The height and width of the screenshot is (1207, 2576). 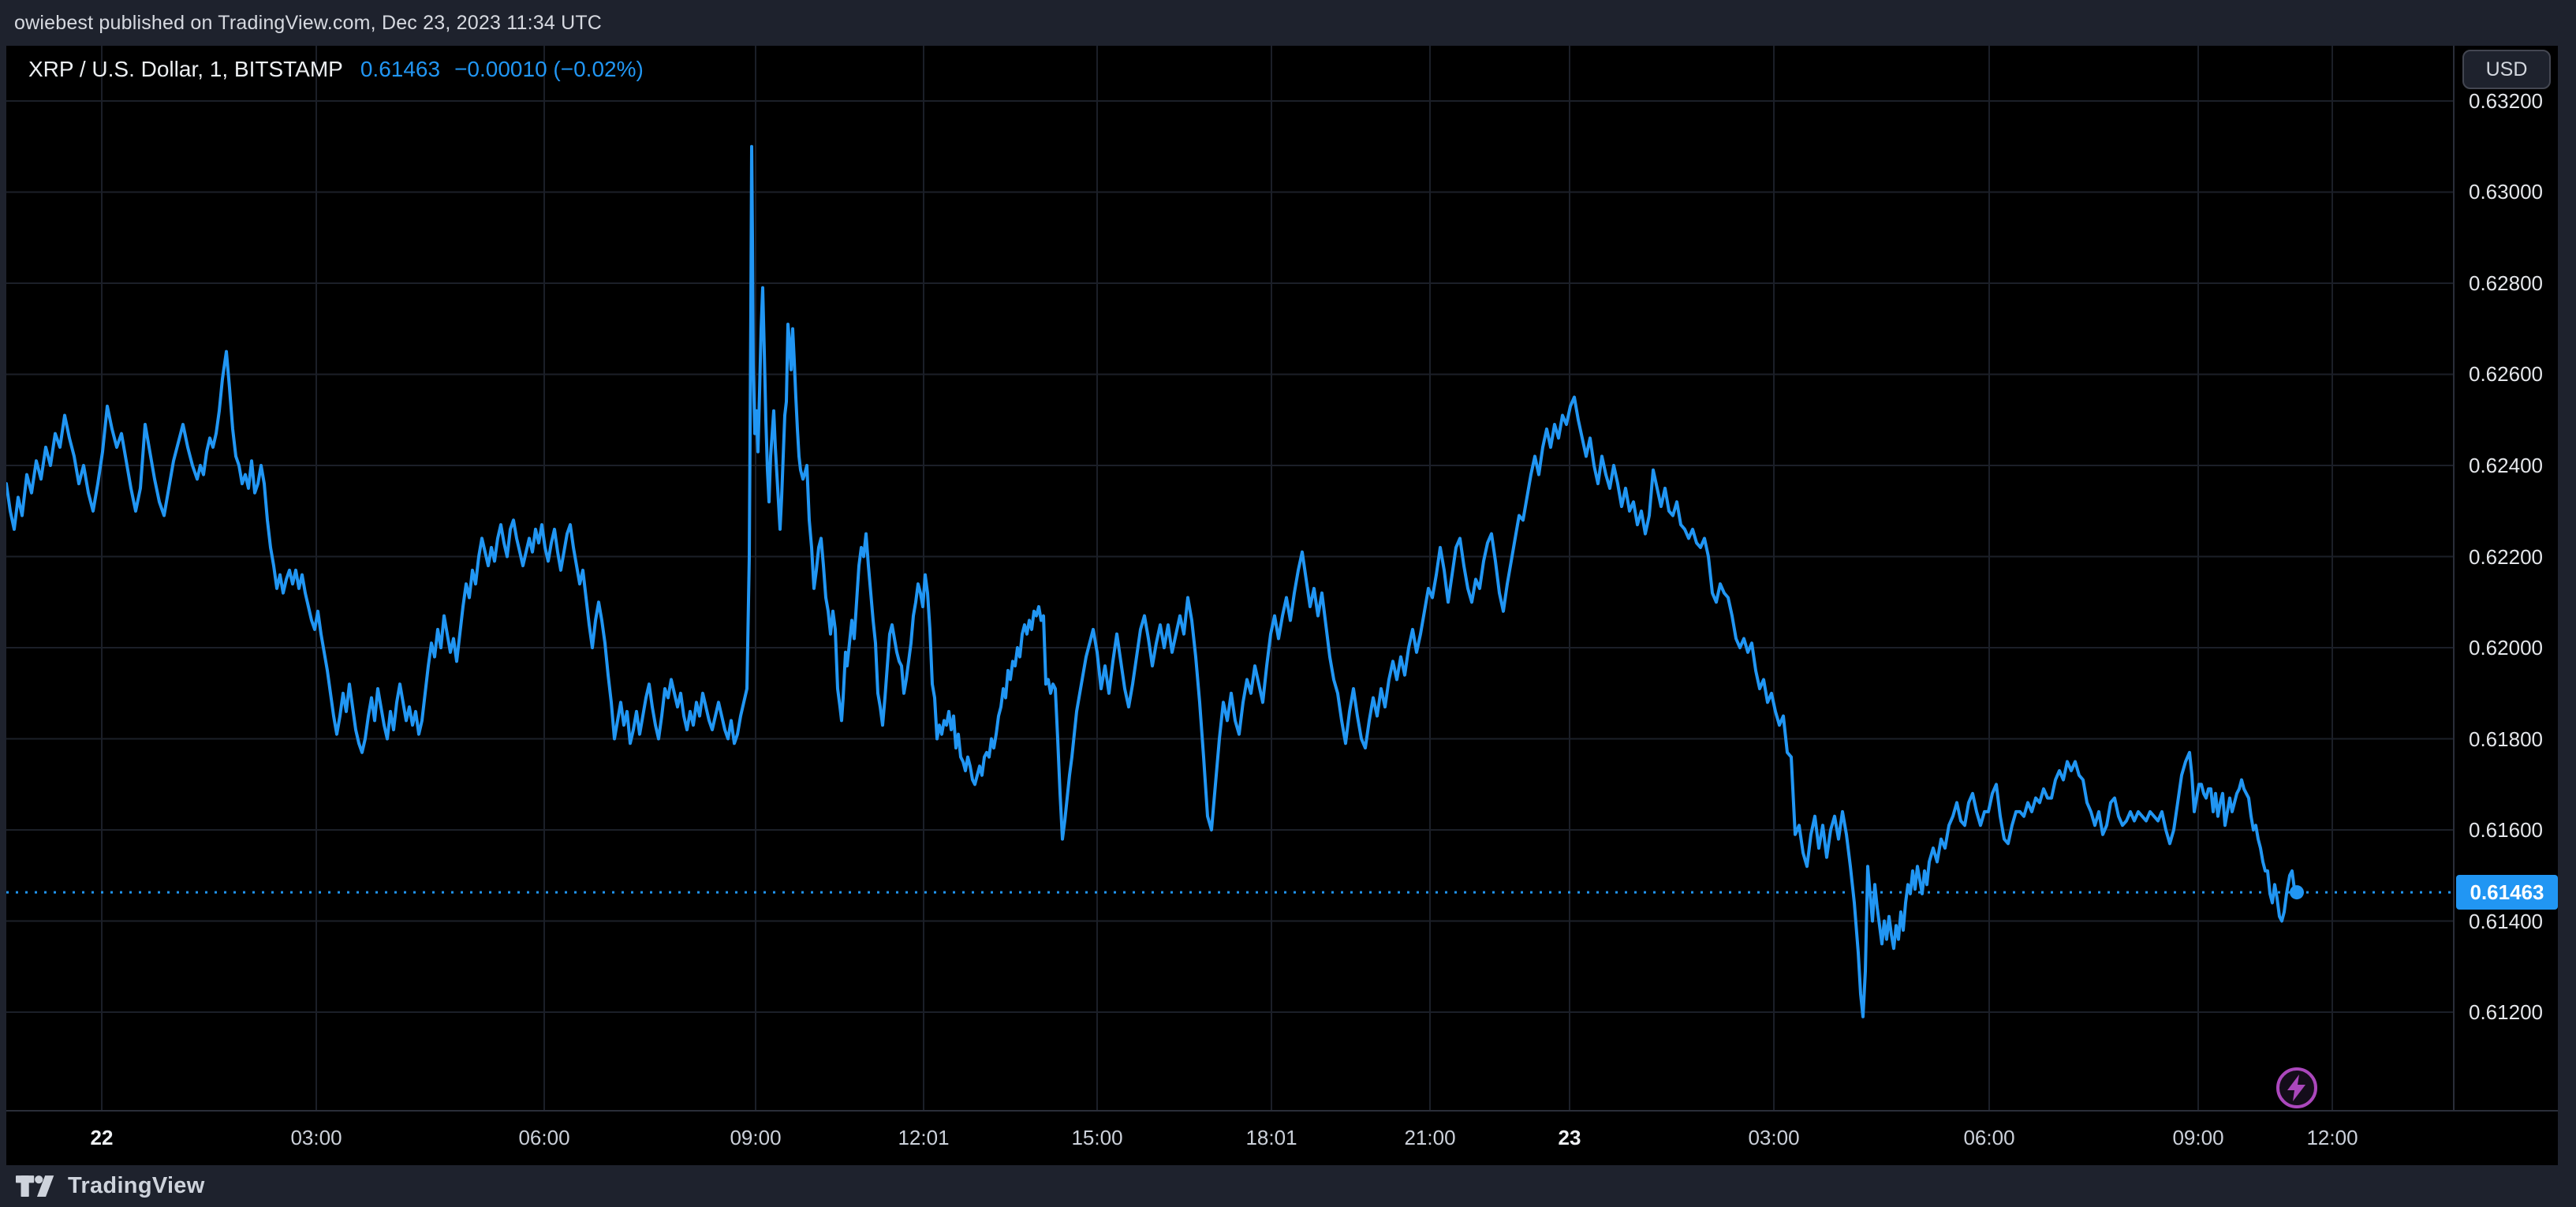 What do you see at coordinates (1271, 1137) in the screenshot?
I see `x-axis-label: 18:01` at bounding box center [1271, 1137].